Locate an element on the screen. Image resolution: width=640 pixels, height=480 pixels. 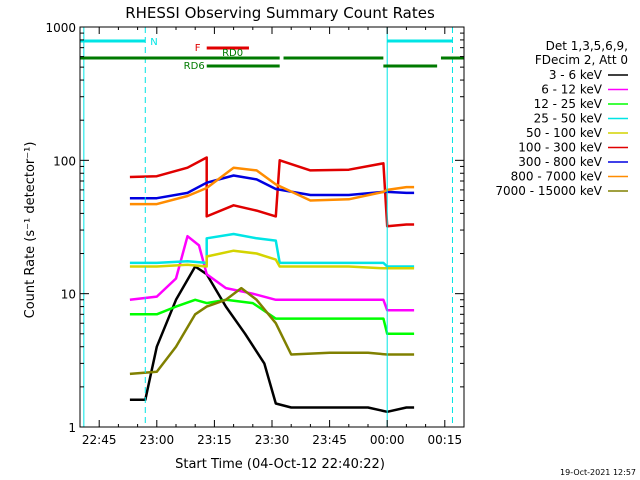
flag-label-n: N is located at coordinates (153, 42).